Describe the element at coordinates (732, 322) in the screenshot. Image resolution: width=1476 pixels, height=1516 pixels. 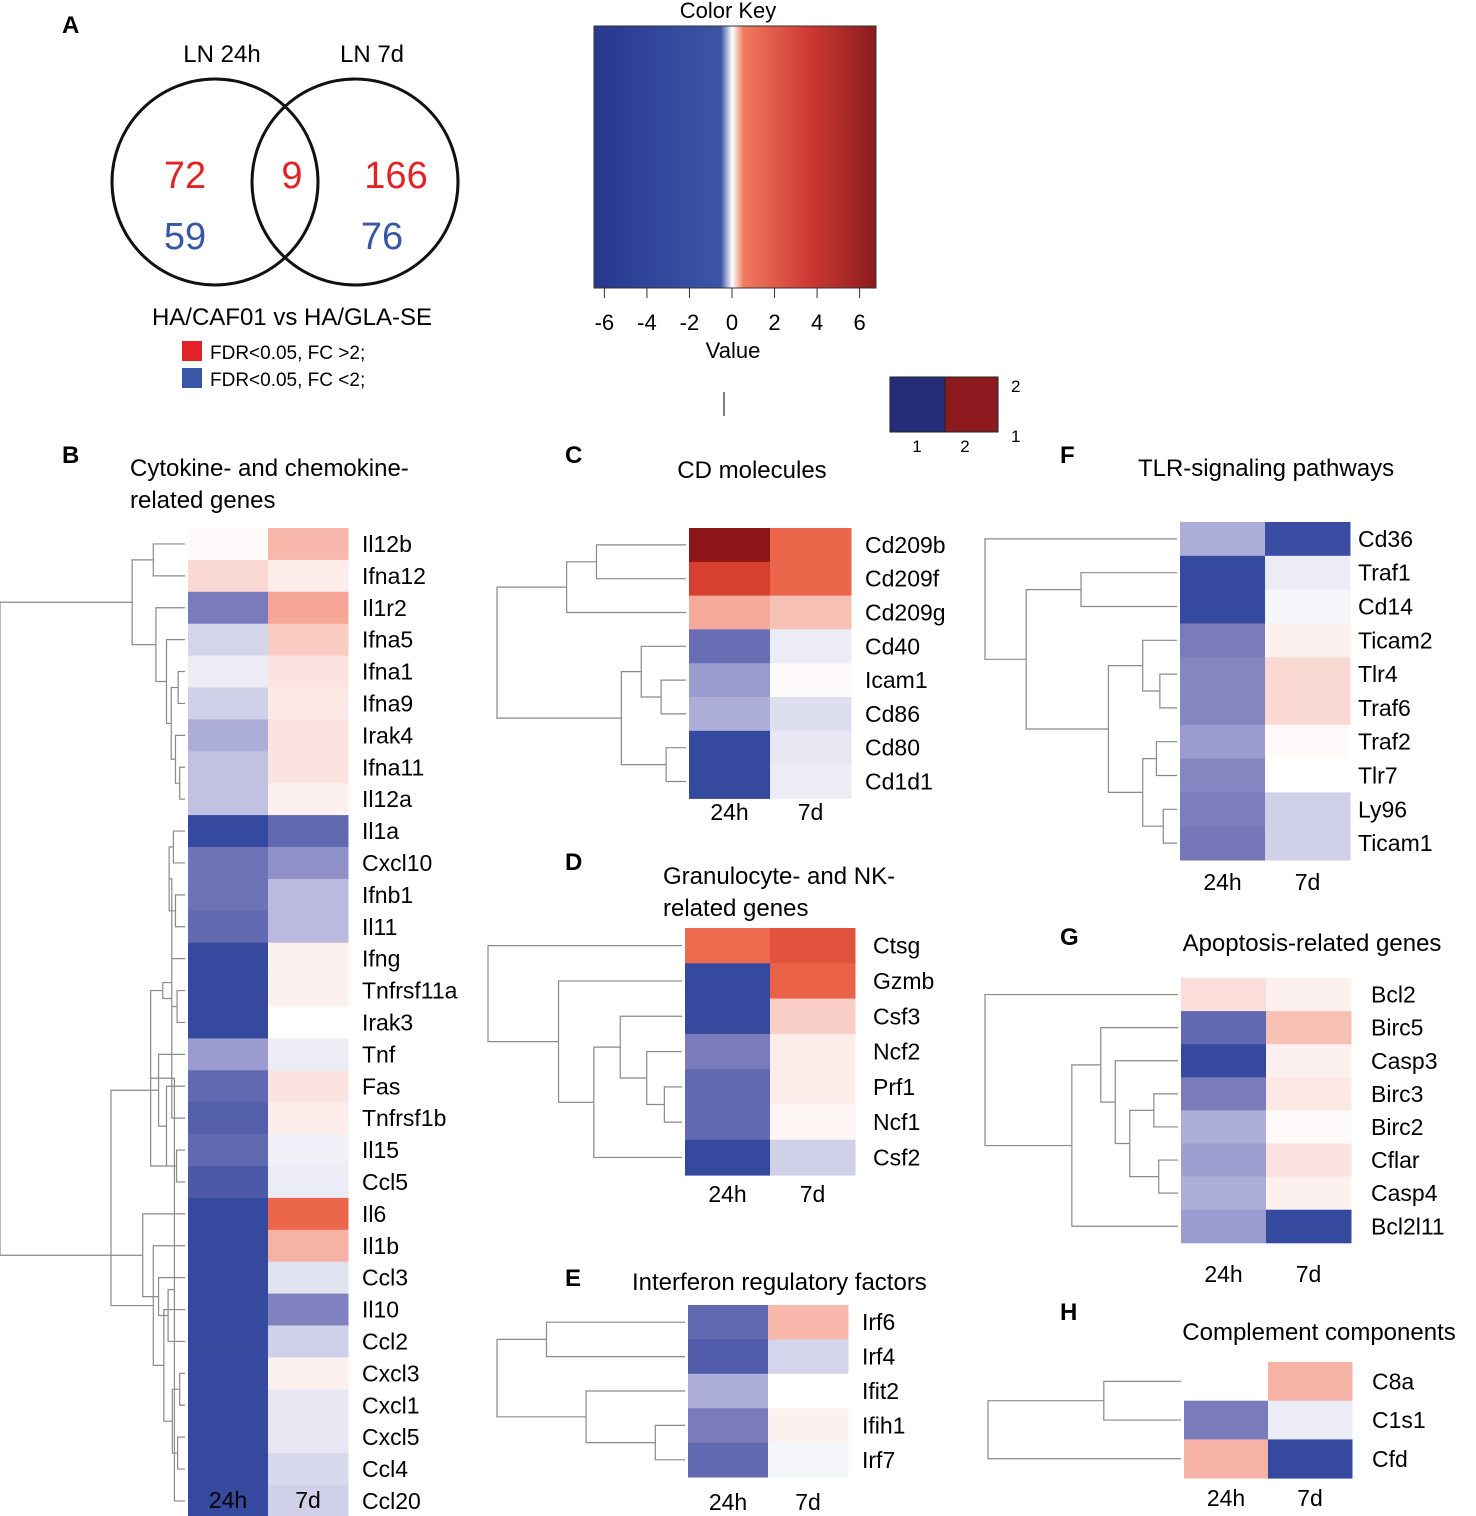
I see `color-key-tick-label: 0` at that location.